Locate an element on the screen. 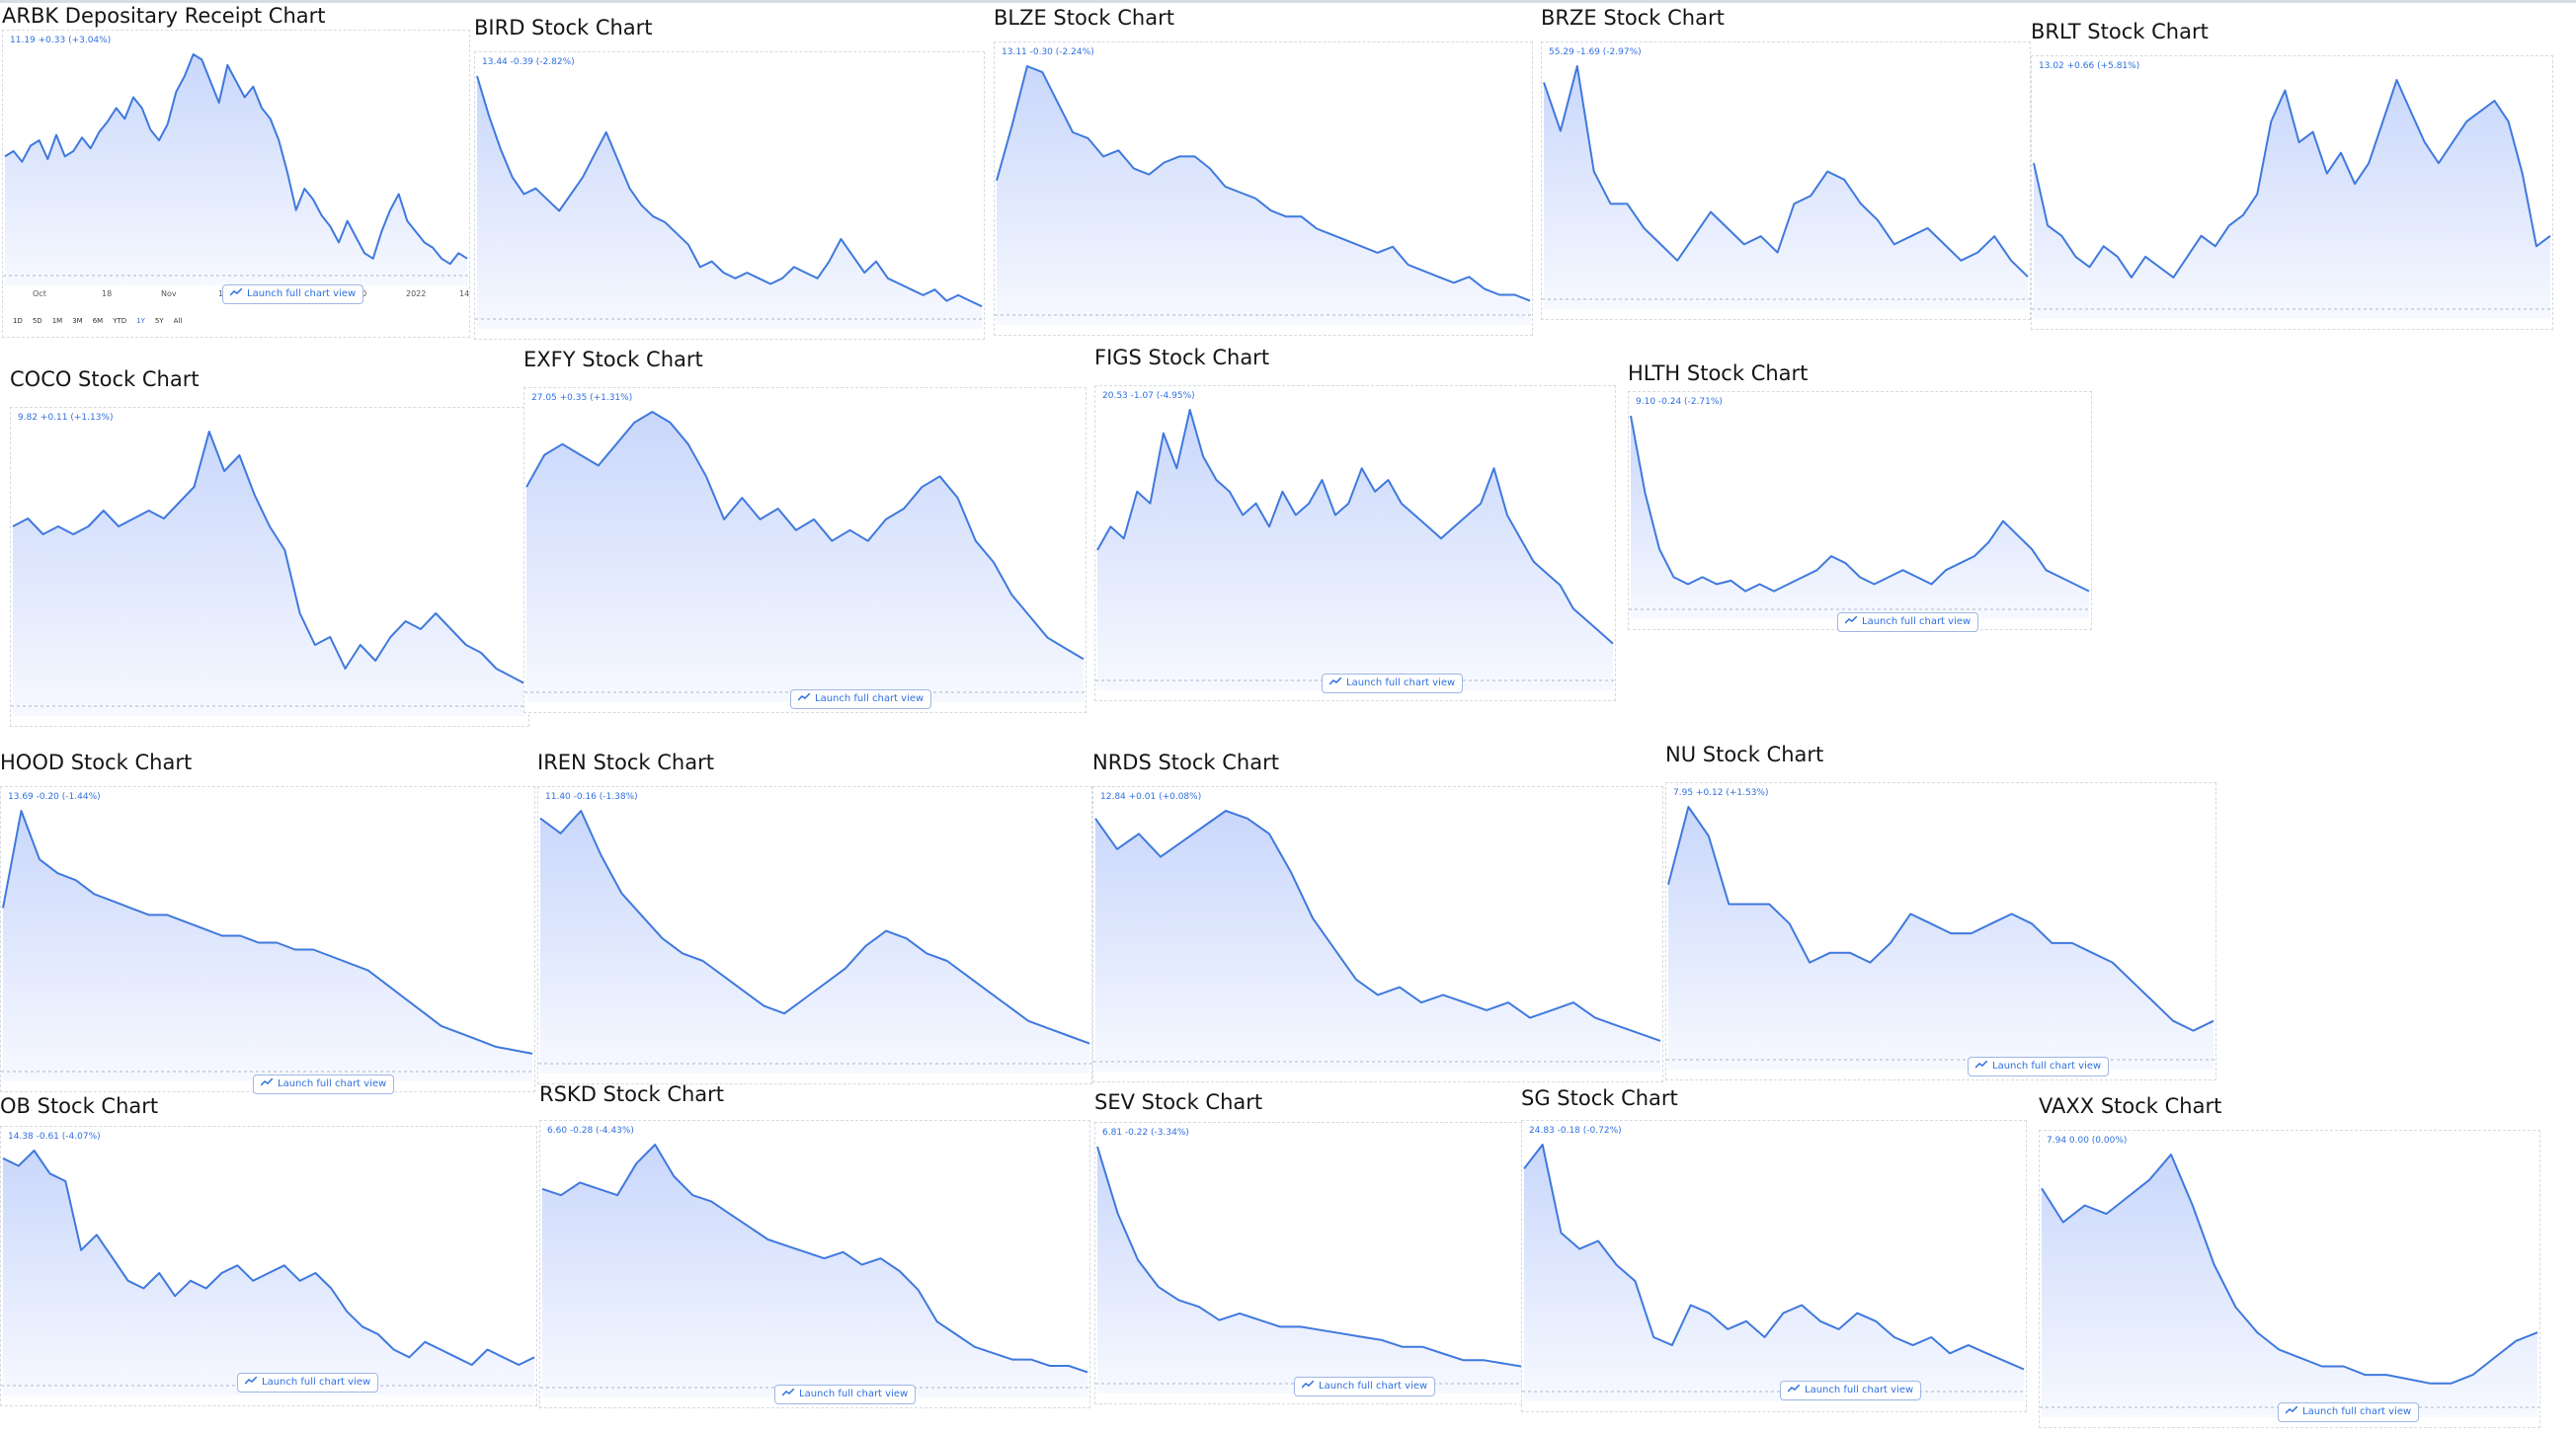 This screenshot has width=2576, height=1434. chart-area: 12.84 +0.01 (+0.08%) is located at coordinates (1377, 934).